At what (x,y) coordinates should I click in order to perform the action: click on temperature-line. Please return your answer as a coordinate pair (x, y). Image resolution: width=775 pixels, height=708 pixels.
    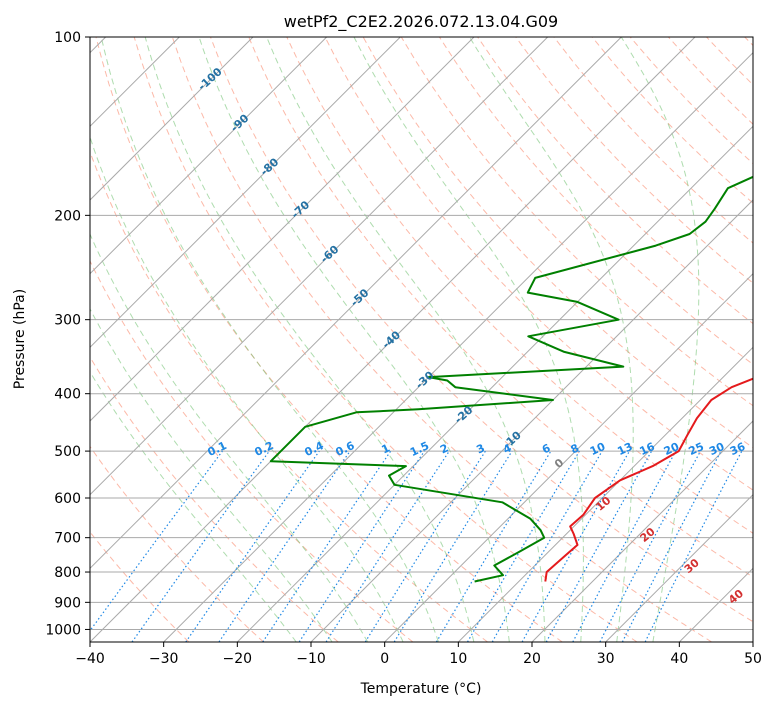
    Looking at the image, I should click on (648, 479).